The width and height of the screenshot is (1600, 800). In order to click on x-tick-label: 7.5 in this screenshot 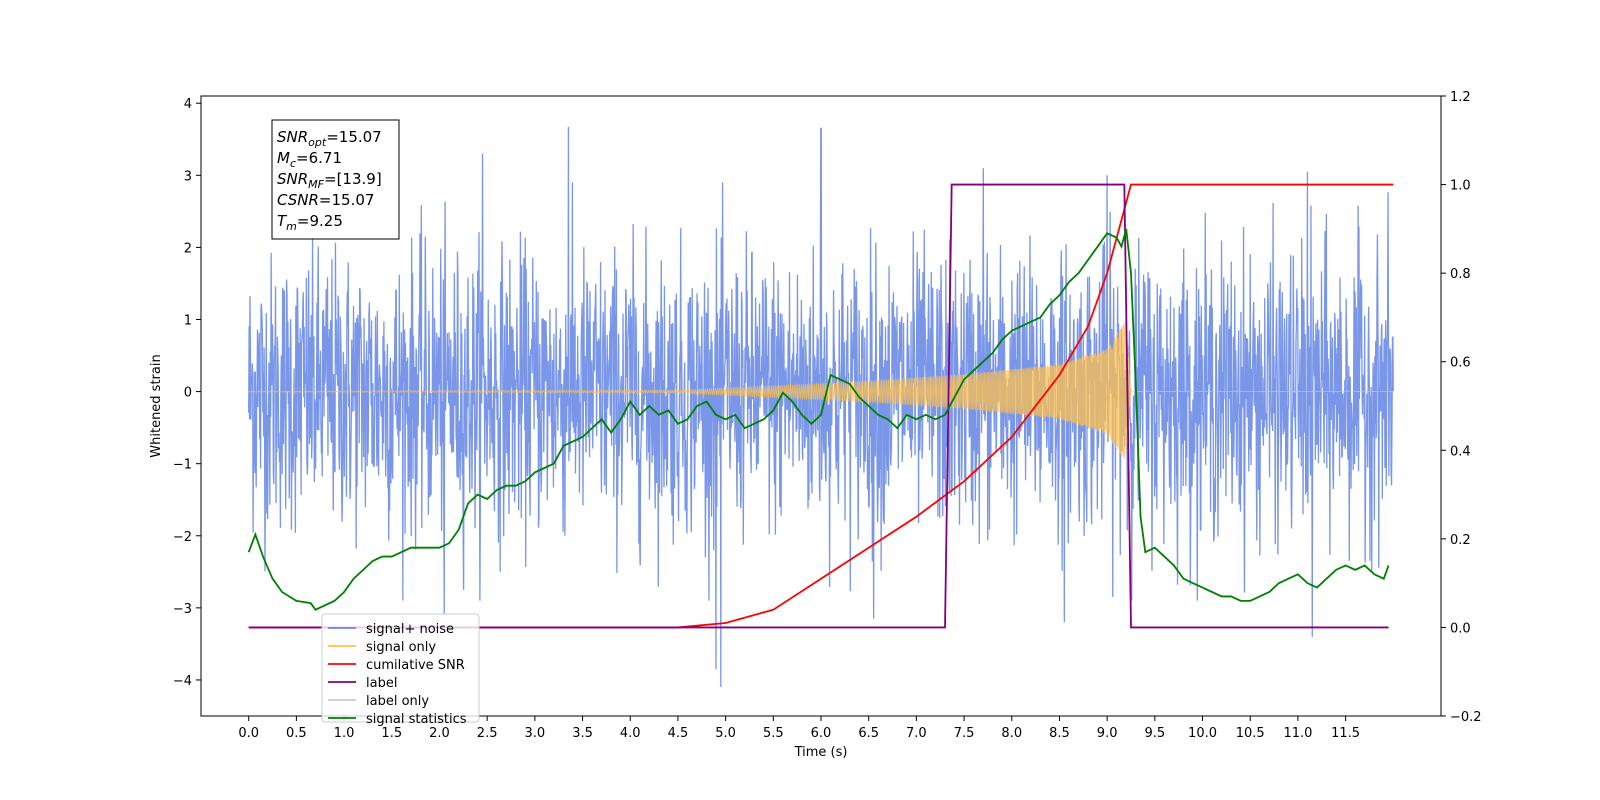, I will do `click(964, 733)`.